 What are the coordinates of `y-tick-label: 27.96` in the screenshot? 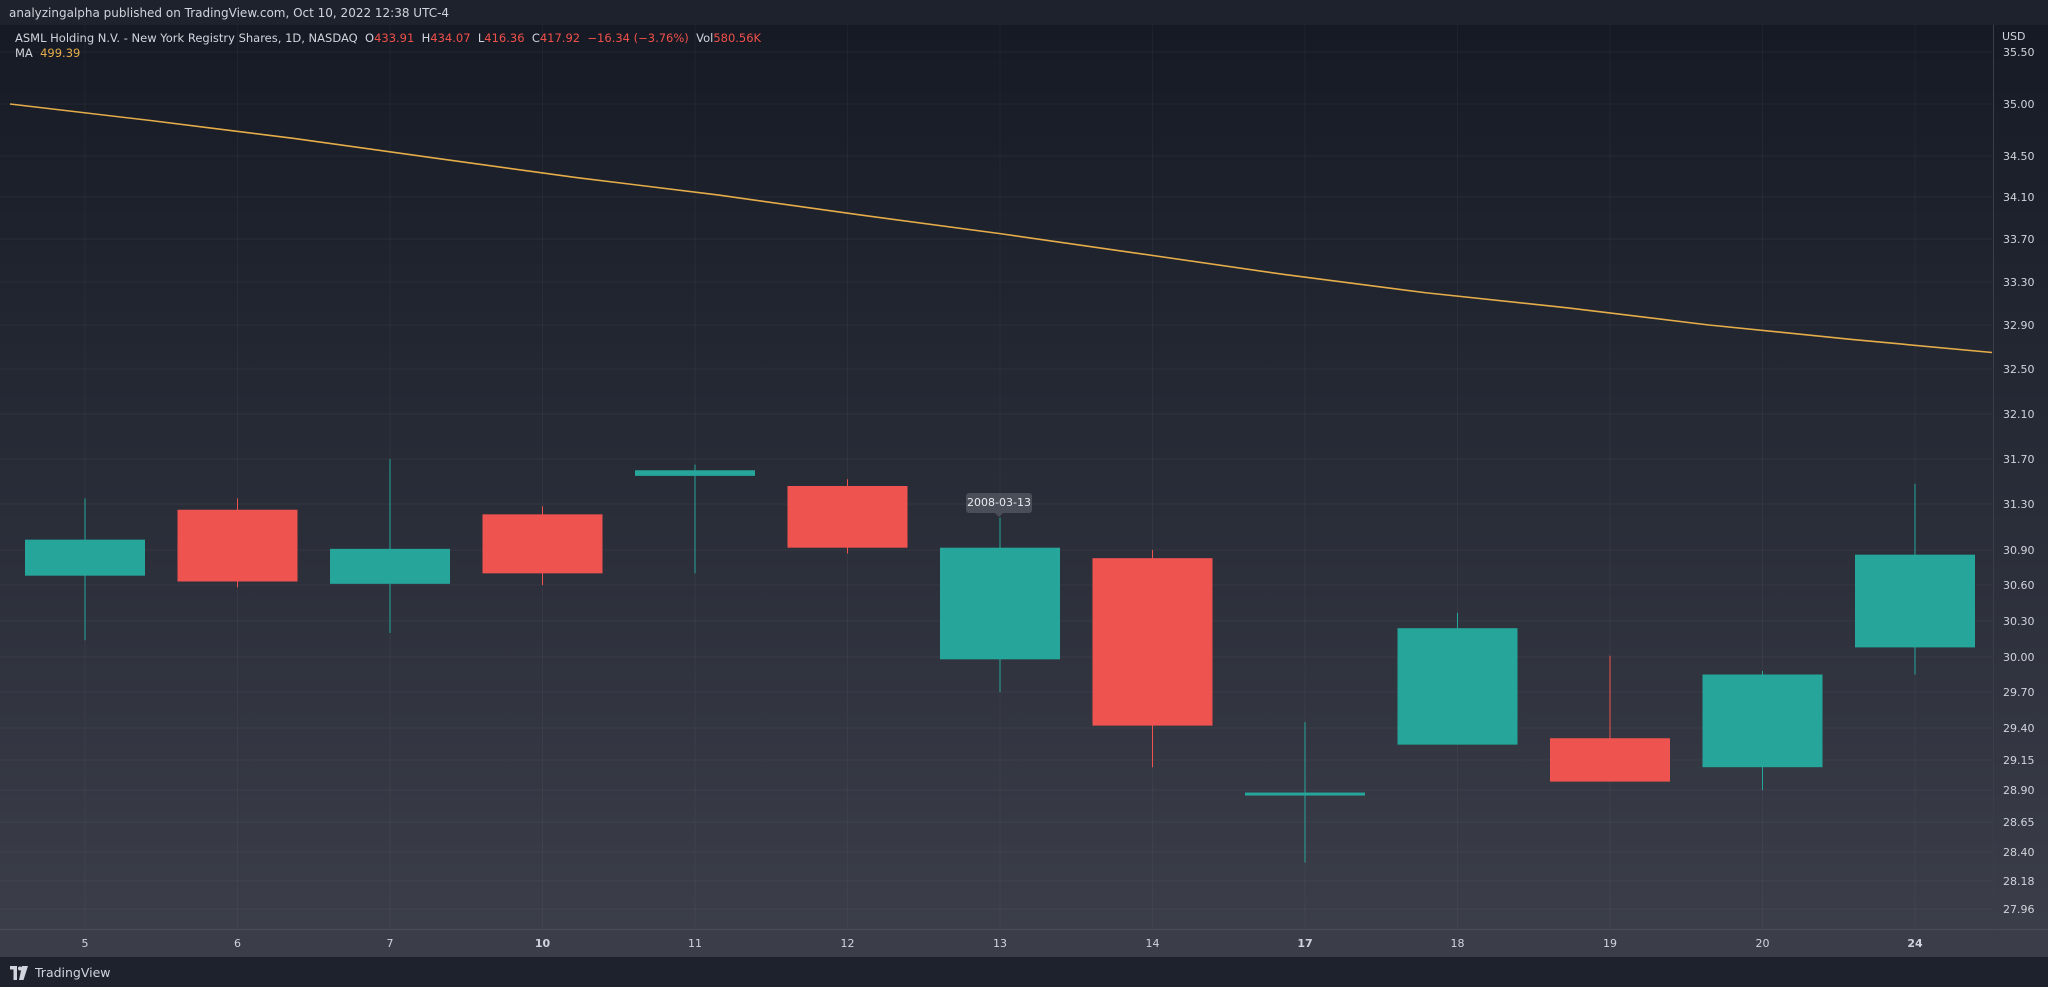 It's located at (2019, 909).